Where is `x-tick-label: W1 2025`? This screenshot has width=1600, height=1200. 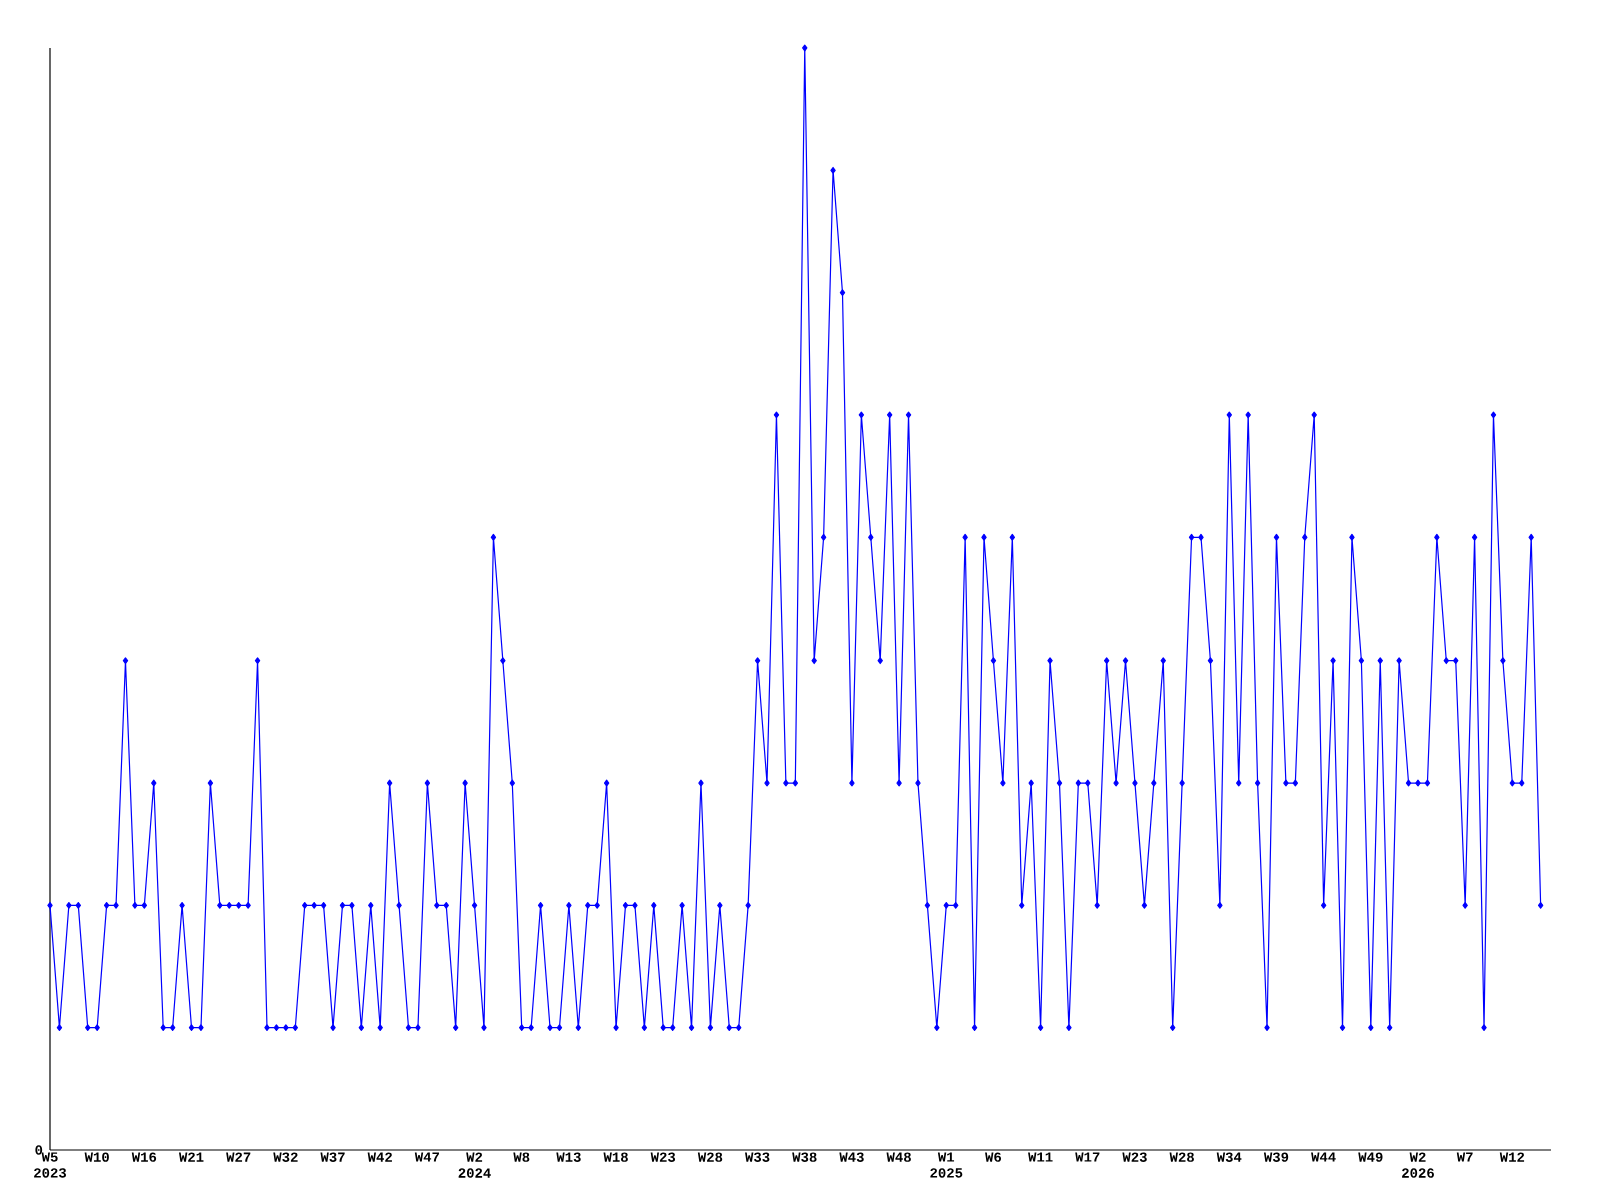
x-tick-label: W1 2025 is located at coordinates (946, 1165).